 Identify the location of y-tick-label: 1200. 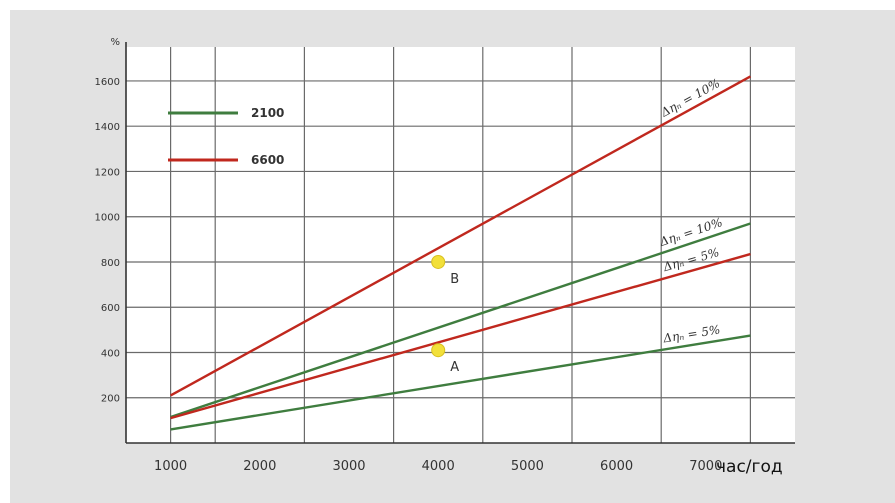
(107, 172).